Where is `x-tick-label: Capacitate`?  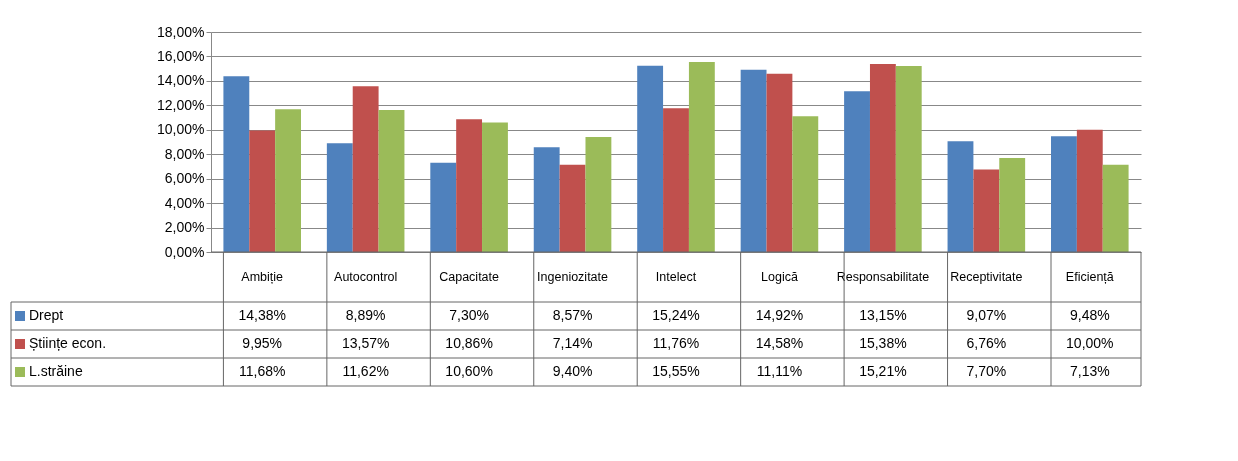 x-tick-label: Capacitate is located at coordinates (469, 277).